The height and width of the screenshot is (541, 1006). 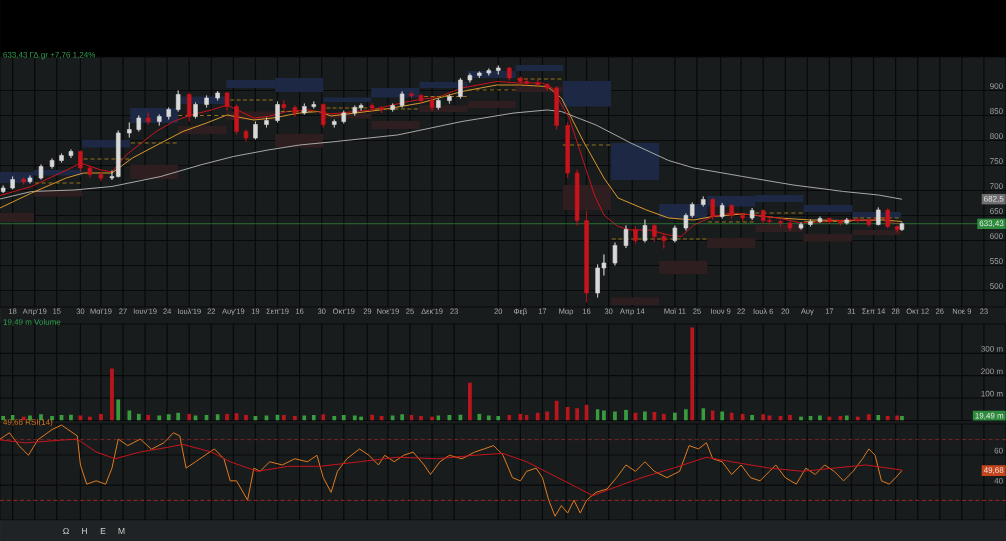 I want to click on y-tick-label: 600, so click(x=996, y=236).